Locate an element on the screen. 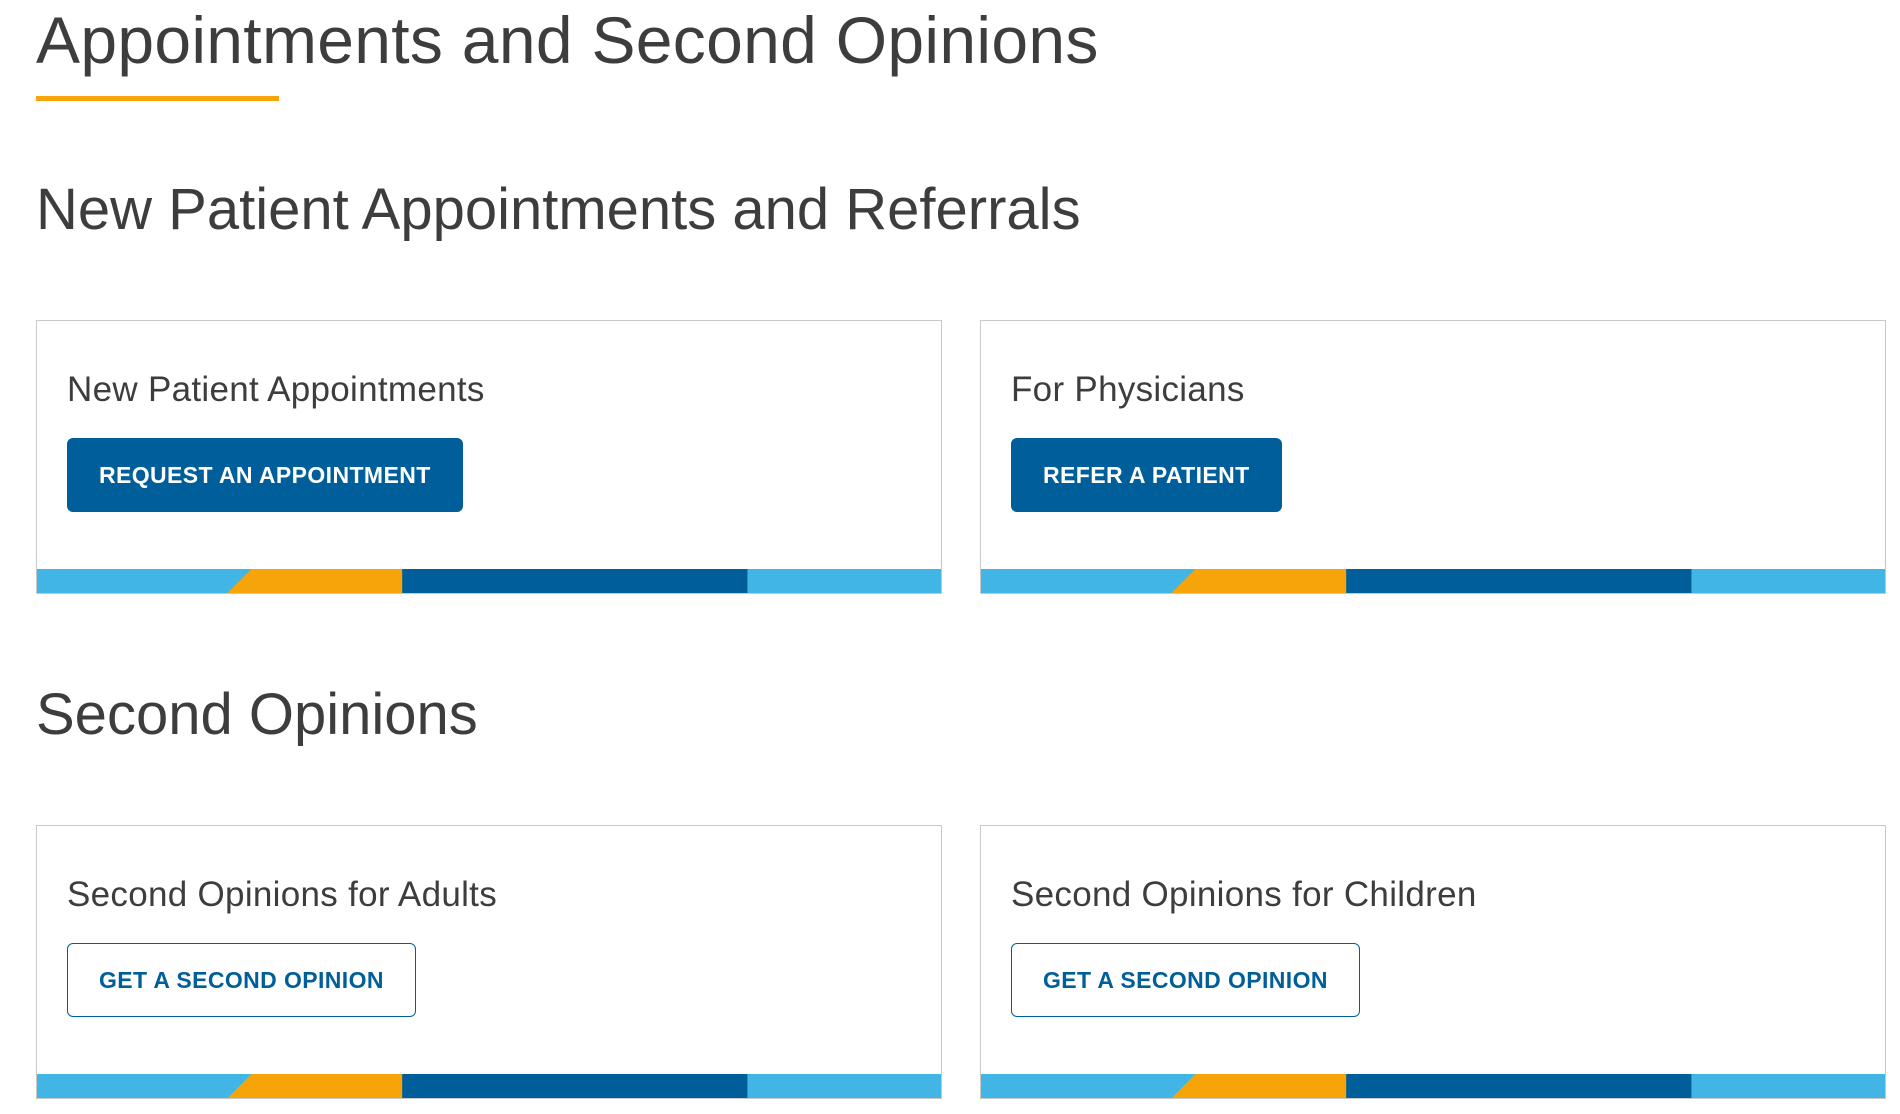 This screenshot has height=1114, width=1900. title-underline is located at coordinates (157, 98).